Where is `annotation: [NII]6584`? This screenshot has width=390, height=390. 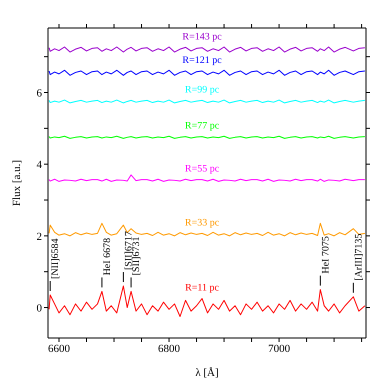 annotation: [NII]6584 is located at coordinates (56, 258).